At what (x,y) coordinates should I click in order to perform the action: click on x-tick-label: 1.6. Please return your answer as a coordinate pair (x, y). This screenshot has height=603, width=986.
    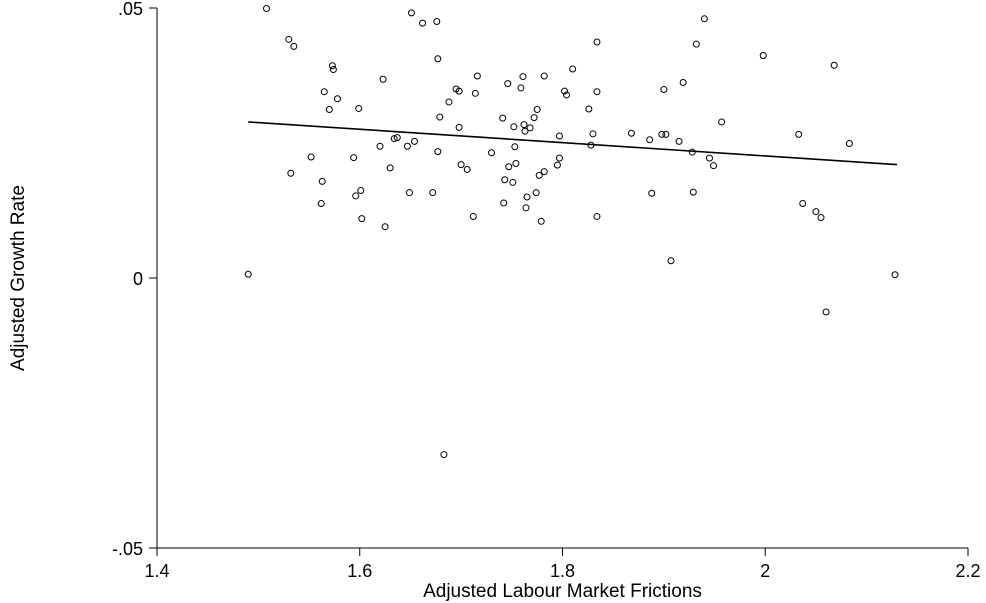
    Looking at the image, I should click on (359, 571).